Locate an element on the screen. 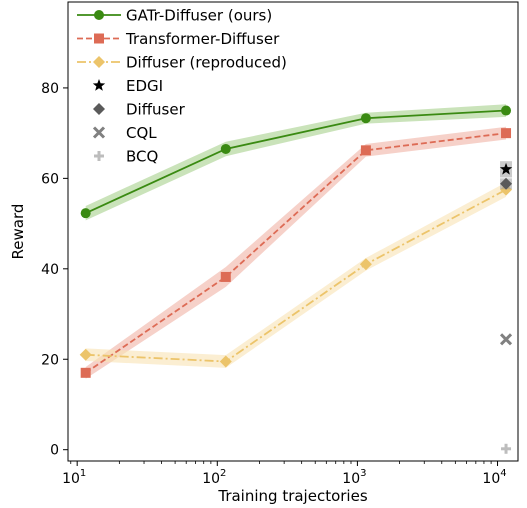  y-tick-label-1: 20 is located at coordinates (50, 360).